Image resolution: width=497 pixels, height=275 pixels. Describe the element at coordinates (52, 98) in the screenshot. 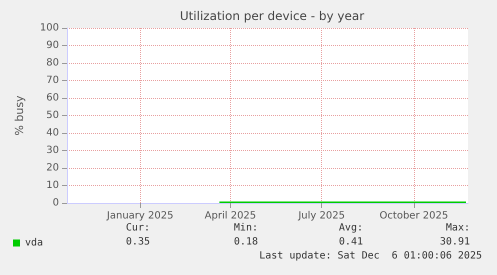

I see `y-tick-label: 60` at that location.